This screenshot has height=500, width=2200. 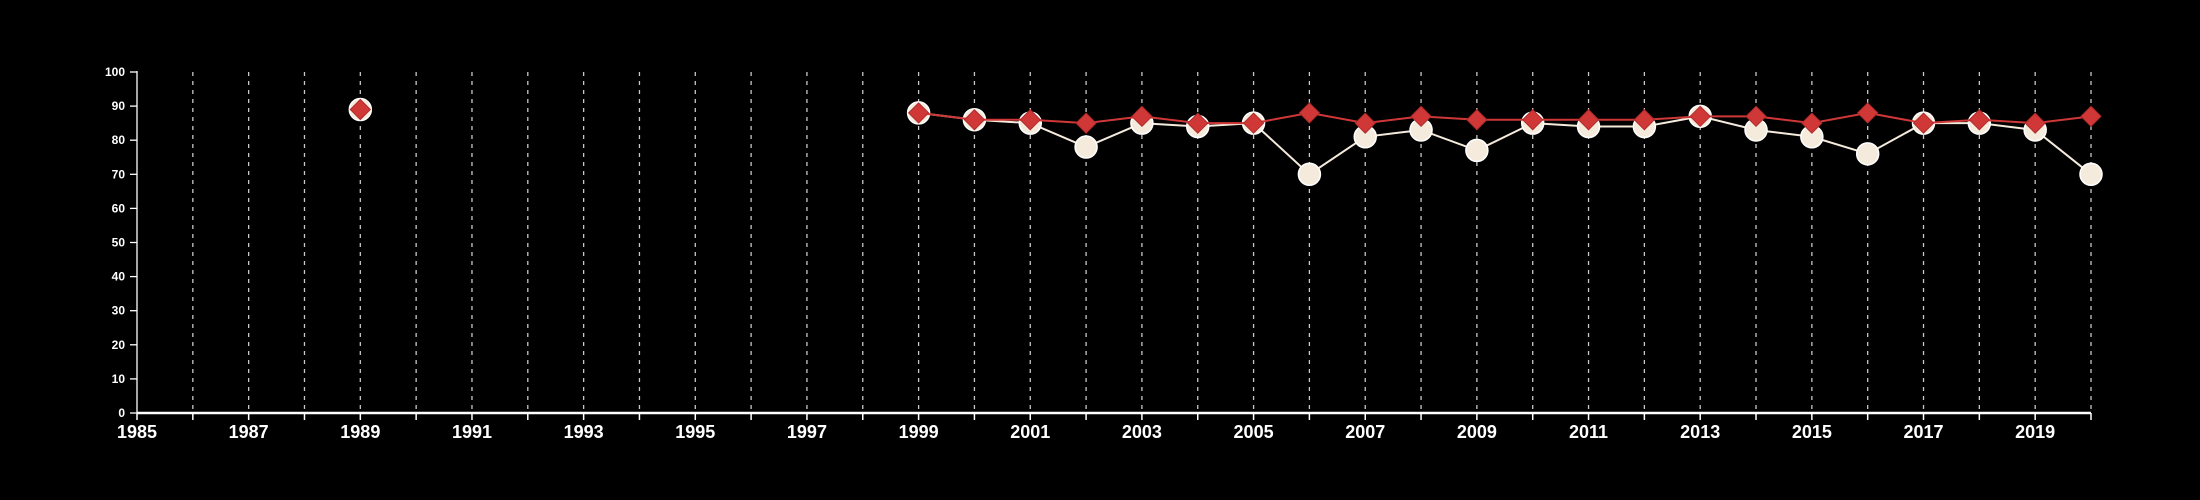 I want to click on y-tick-label: 100, so click(x=115, y=72).